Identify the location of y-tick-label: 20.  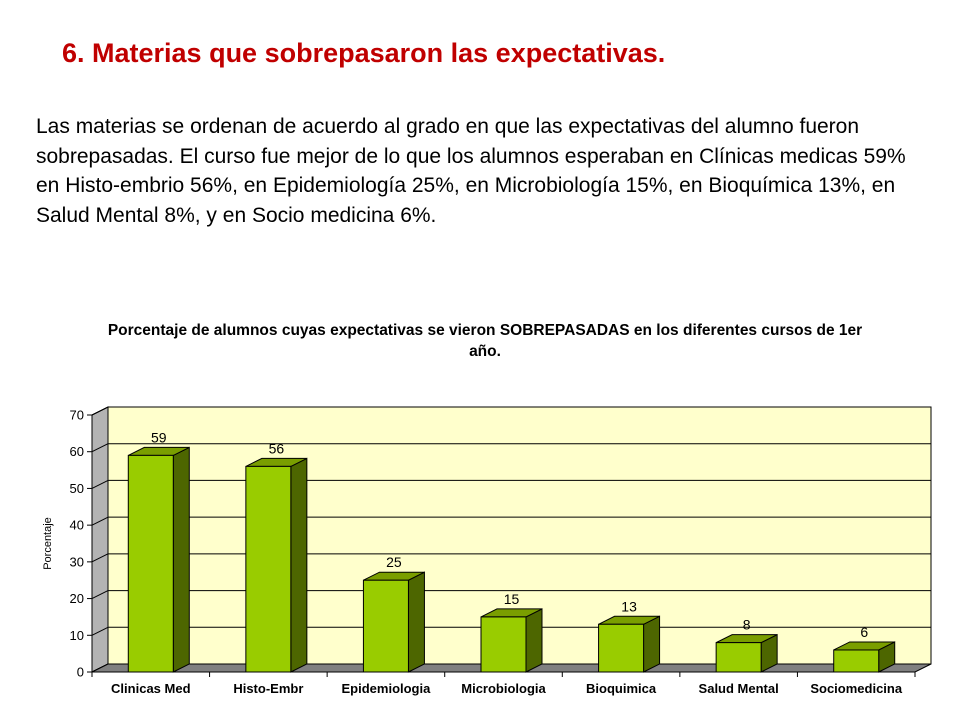
(77, 598).